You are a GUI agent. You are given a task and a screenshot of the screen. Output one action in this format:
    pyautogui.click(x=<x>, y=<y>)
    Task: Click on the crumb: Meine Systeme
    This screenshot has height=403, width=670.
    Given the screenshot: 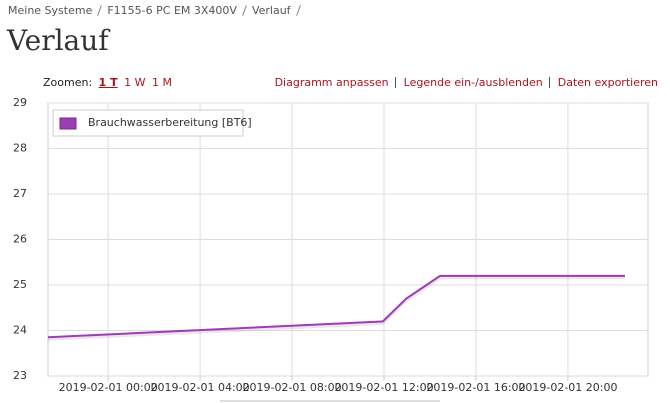 What is the action you would take?
    pyautogui.click(x=50, y=10)
    